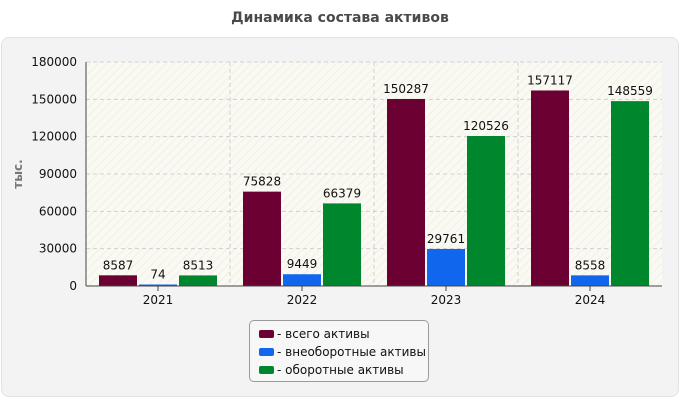 The width and height of the screenshot is (680, 400). What do you see at coordinates (342, 193) in the screenshot?
I see `data-label: 66379` at bounding box center [342, 193].